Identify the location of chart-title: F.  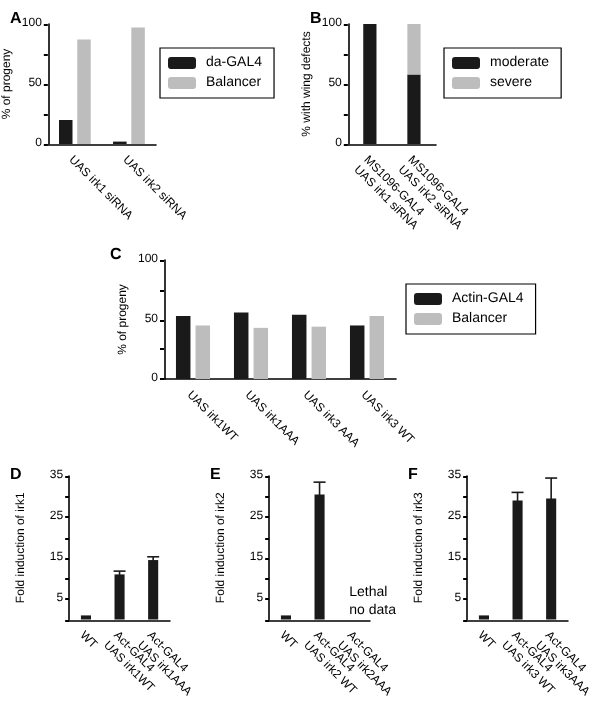
(413, 474).